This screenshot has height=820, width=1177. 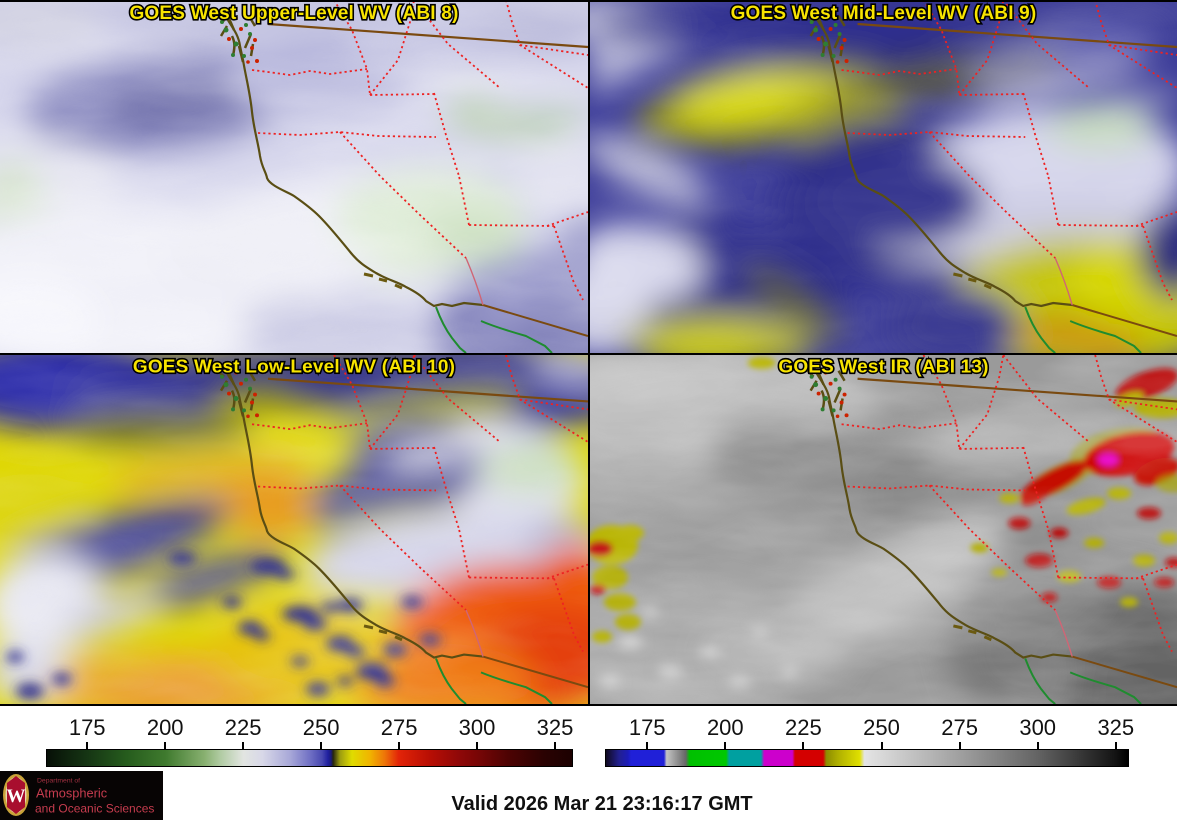 What do you see at coordinates (884, 13) in the screenshot?
I see `svg-text: GOES West Mid-Level WV (ABI 9)` at bounding box center [884, 13].